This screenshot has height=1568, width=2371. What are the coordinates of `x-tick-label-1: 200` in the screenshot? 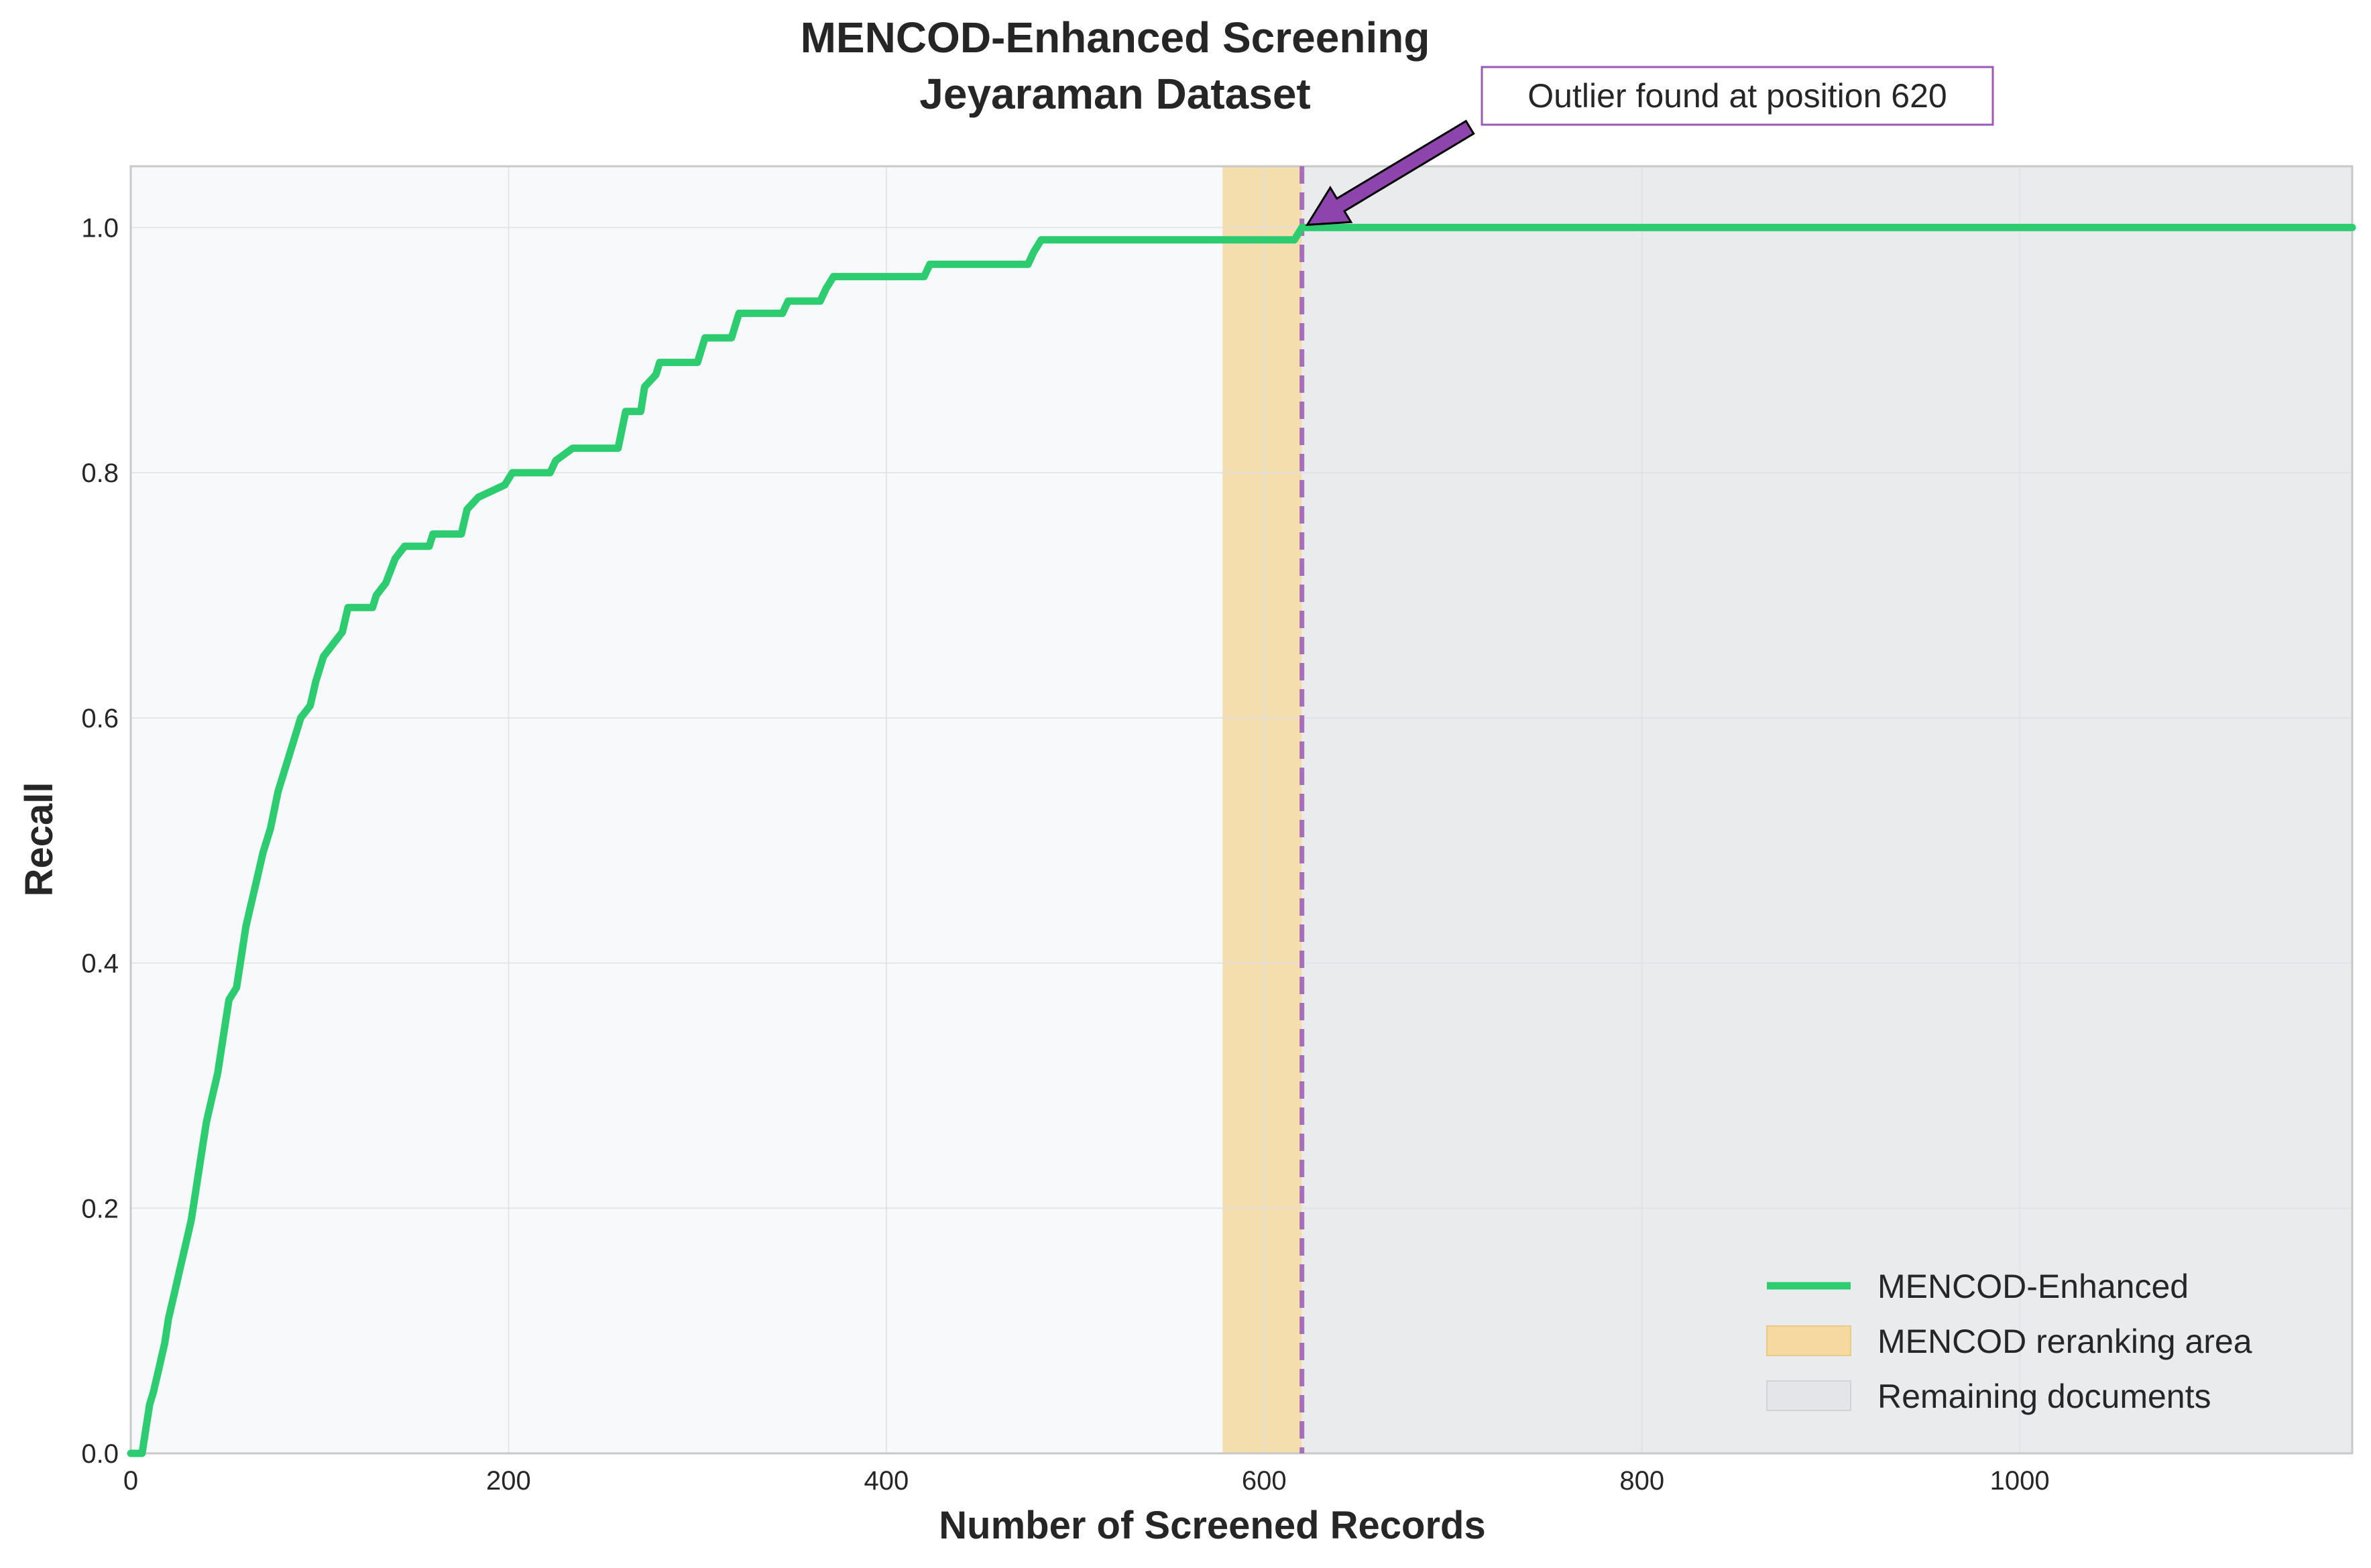 It's located at (508, 1481).